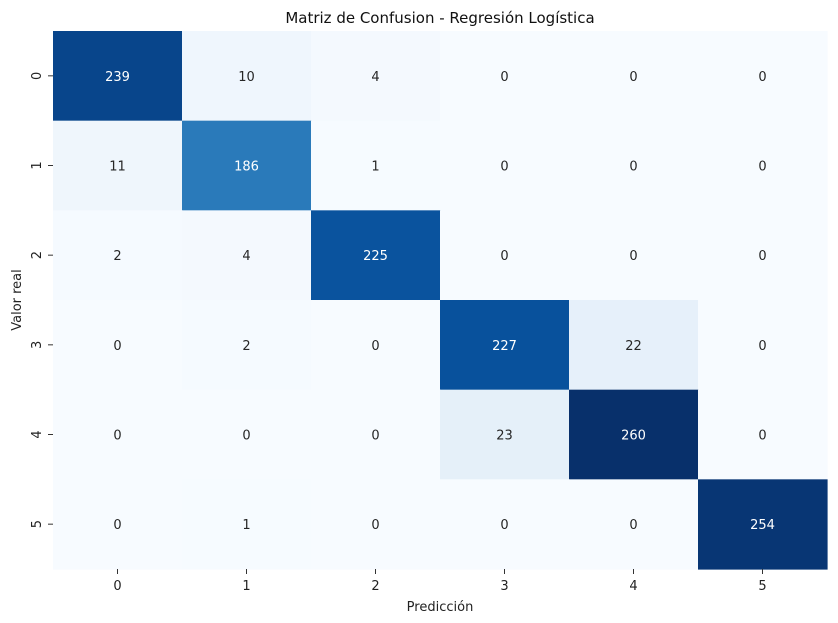 This screenshot has height=623, width=838. What do you see at coordinates (633, 586) in the screenshot?
I see `x-tick-label: 4` at bounding box center [633, 586].